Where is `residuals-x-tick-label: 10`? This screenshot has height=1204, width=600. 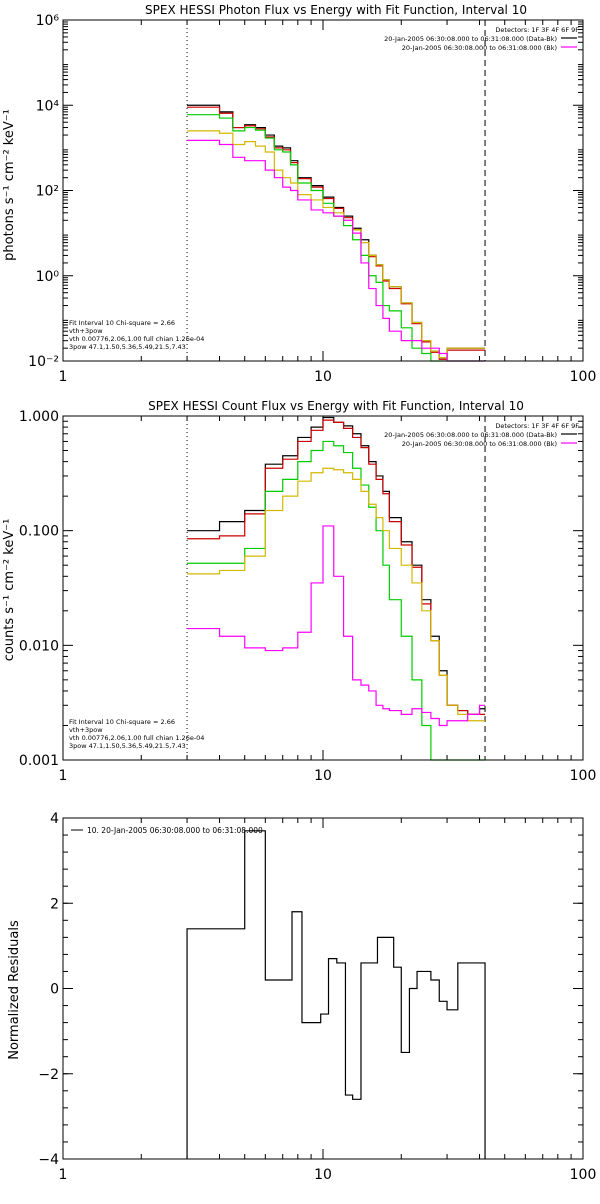 residuals-x-tick-label: 10 is located at coordinates (323, 1175).